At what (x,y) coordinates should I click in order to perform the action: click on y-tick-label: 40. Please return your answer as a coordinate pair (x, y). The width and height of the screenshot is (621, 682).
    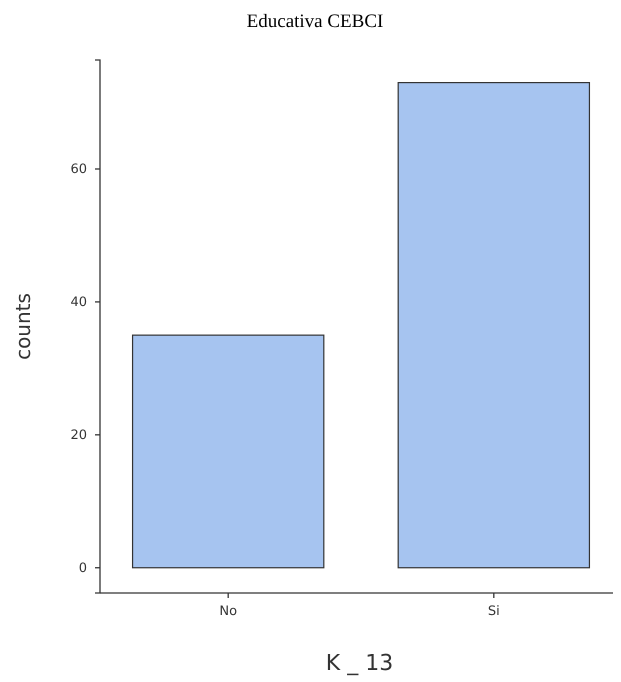
    Looking at the image, I should click on (78, 302).